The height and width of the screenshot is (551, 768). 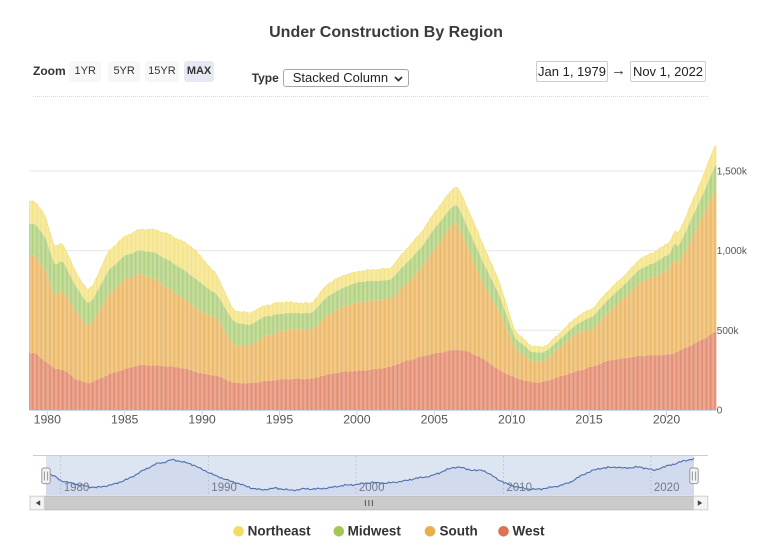 I want to click on svg-text: 1,500k, so click(x=732, y=172).